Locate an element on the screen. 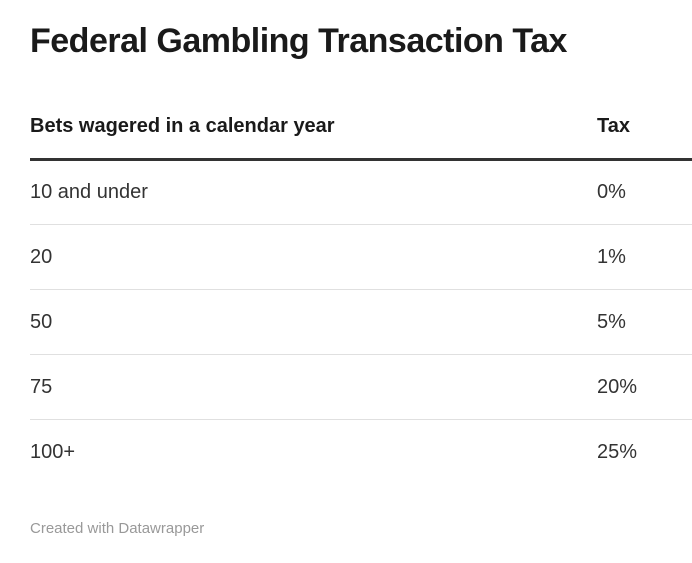  table-row: 50 5% is located at coordinates (361, 322).